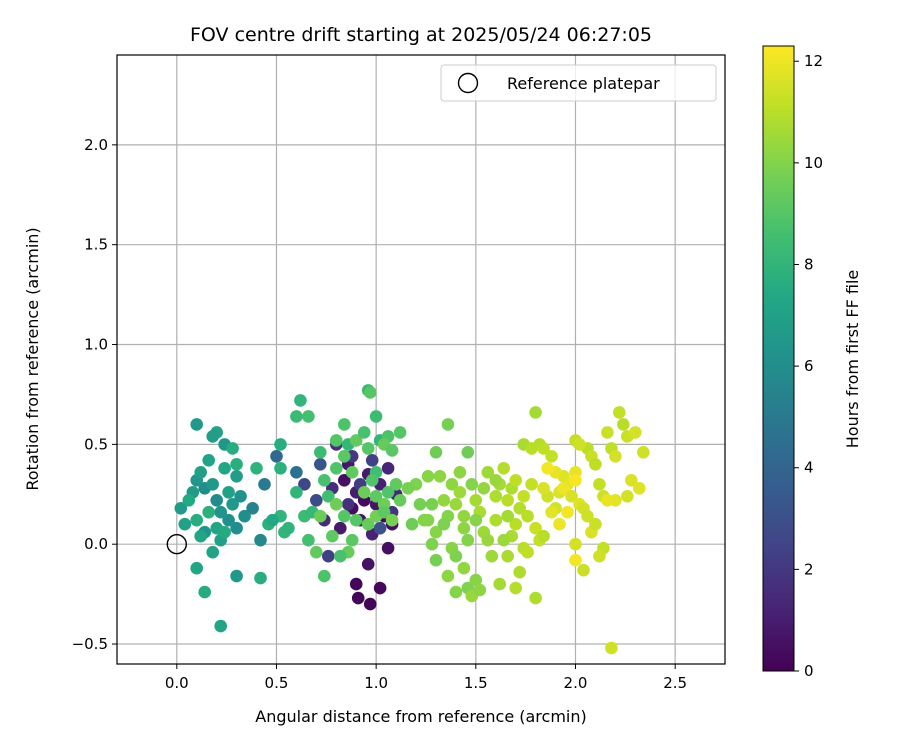 The height and width of the screenshot is (750, 900). Describe the element at coordinates (96, 444) in the screenshot. I see `y-tick-label: 0.5` at that location.